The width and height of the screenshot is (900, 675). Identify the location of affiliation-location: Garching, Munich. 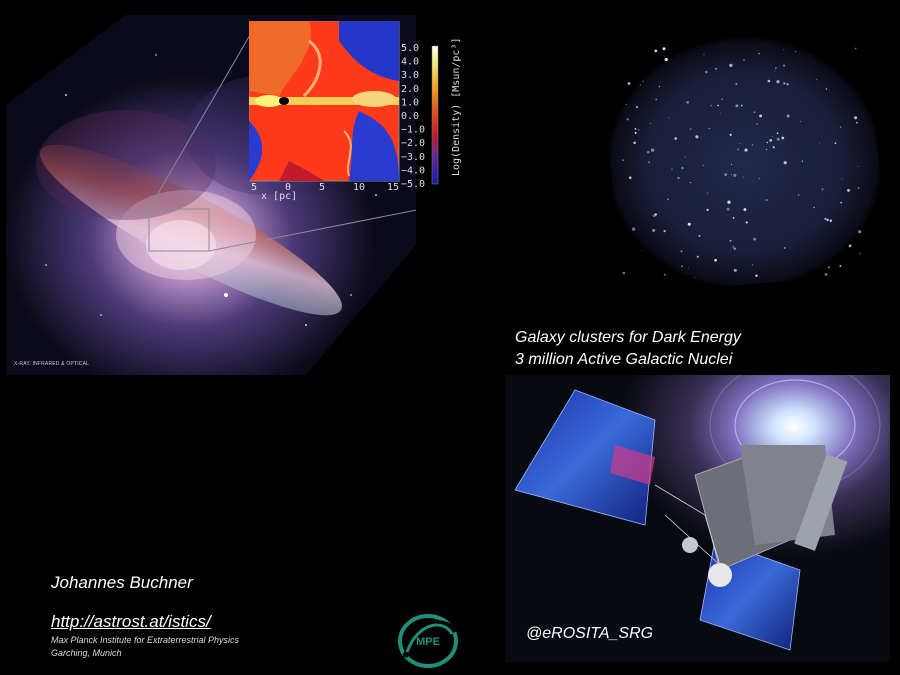
(86, 653).